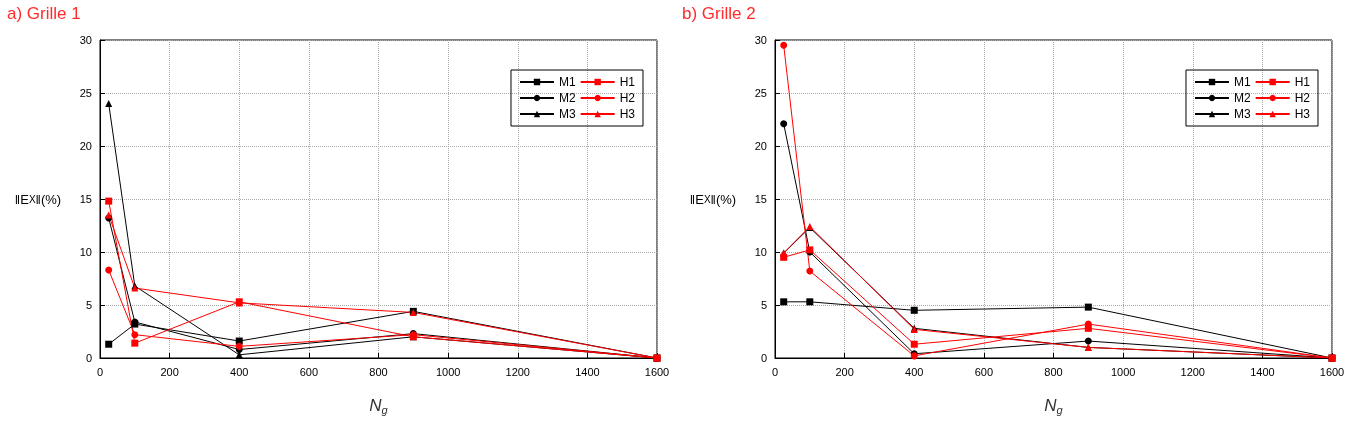  What do you see at coordinates (719, 13) in the screenshot?
I see `chart-title: b) Grille 2` at bounding box center [719, 13].